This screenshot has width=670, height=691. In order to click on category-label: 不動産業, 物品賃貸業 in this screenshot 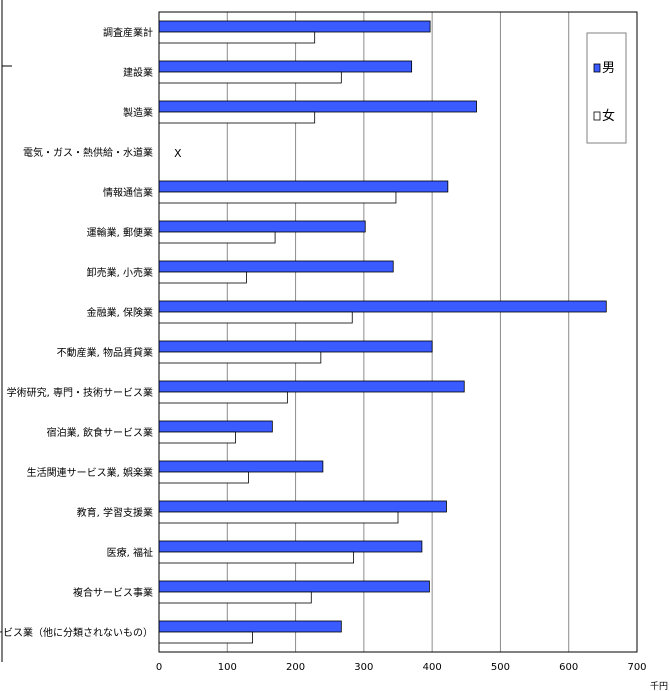, I will do `click(105, 352)`.